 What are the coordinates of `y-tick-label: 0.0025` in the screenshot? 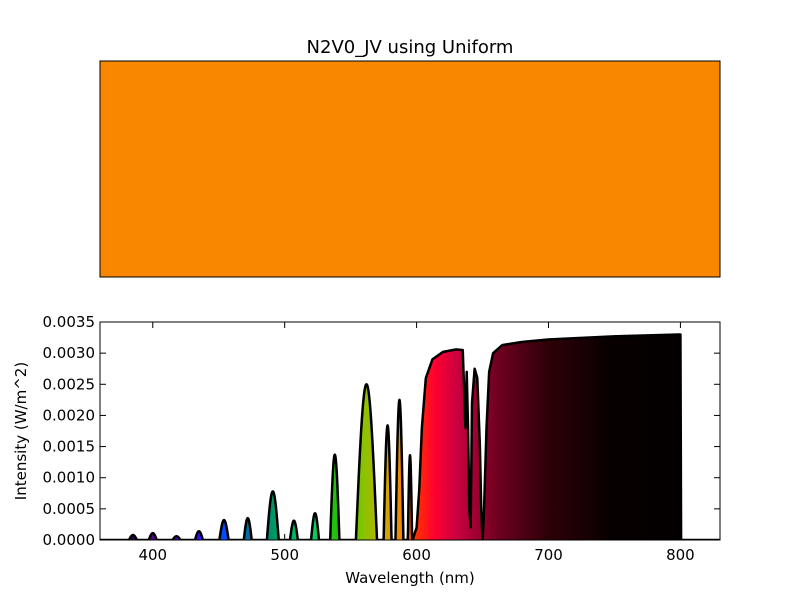 It's located at (69, 384).